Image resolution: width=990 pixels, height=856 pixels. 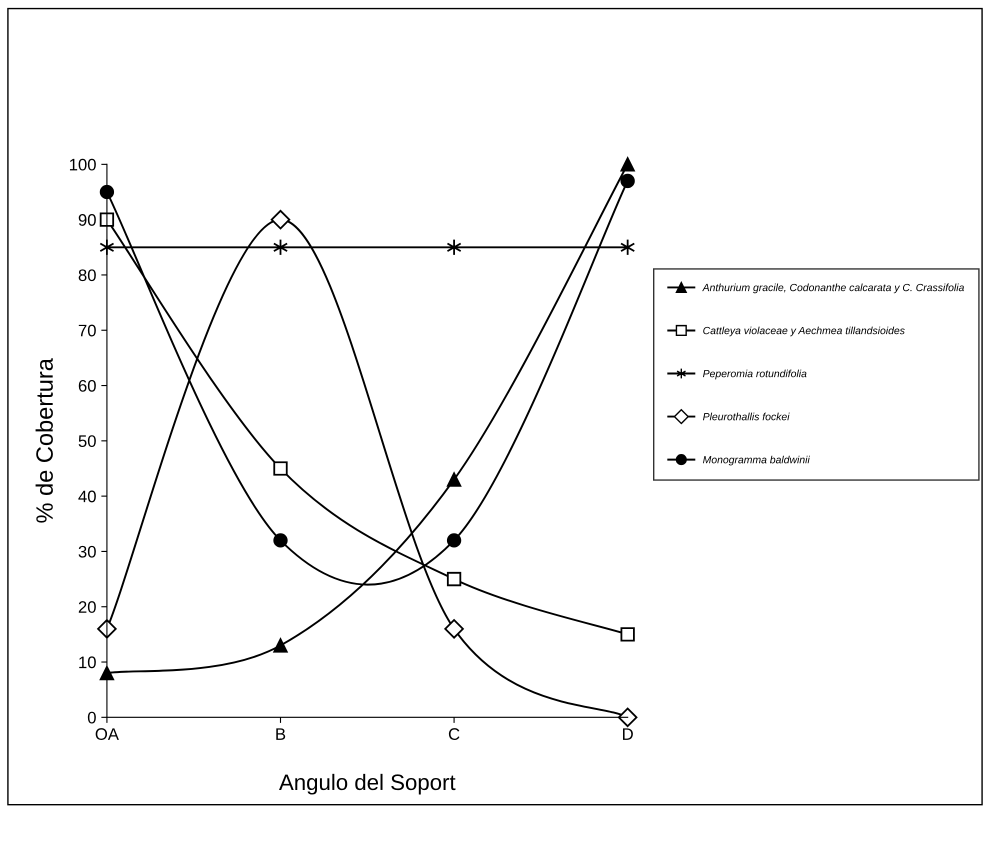 I want to click on y-tick-label: 10, so click(x=87, y=662).